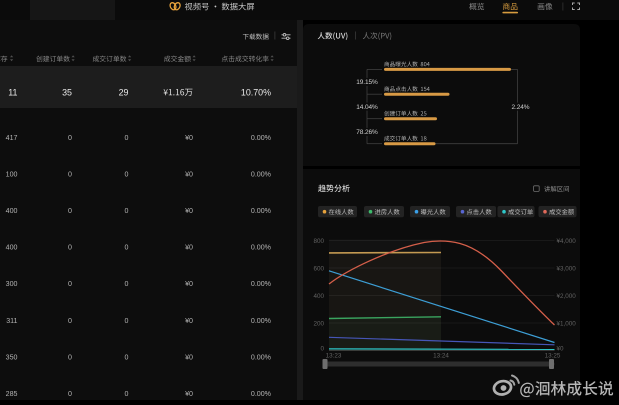  What do you see at coordinates (12, 175) in the screenshot?
I see `svg-text: 100` at bounding box center [12, 175].